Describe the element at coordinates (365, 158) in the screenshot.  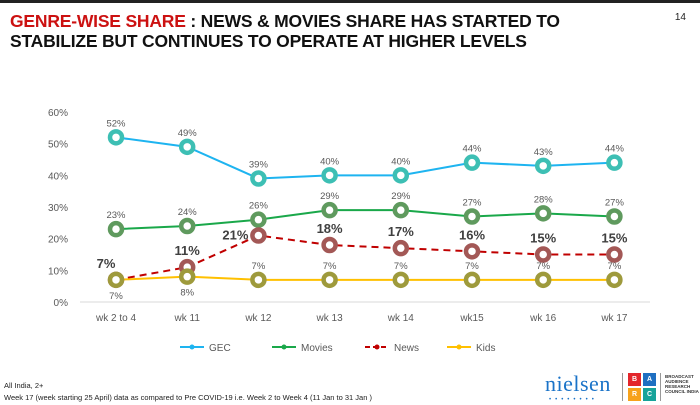
I see `series-line-gec` at that location.